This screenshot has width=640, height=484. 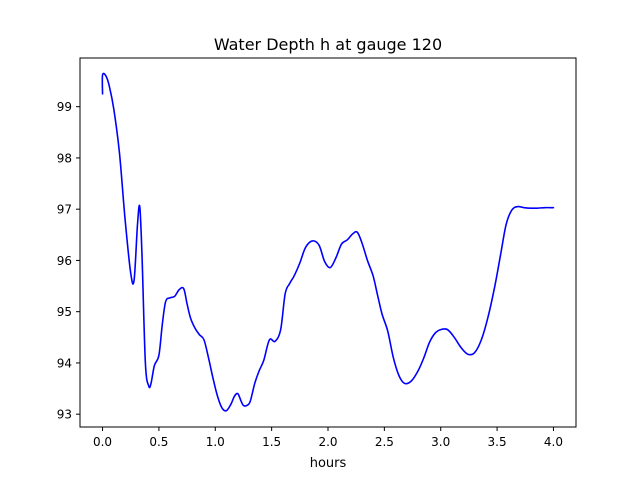 What do you see at coordinates (497, 442) in the screenshot?
I see `x-tick-label: 3.5` at bounding box center [497, 442].